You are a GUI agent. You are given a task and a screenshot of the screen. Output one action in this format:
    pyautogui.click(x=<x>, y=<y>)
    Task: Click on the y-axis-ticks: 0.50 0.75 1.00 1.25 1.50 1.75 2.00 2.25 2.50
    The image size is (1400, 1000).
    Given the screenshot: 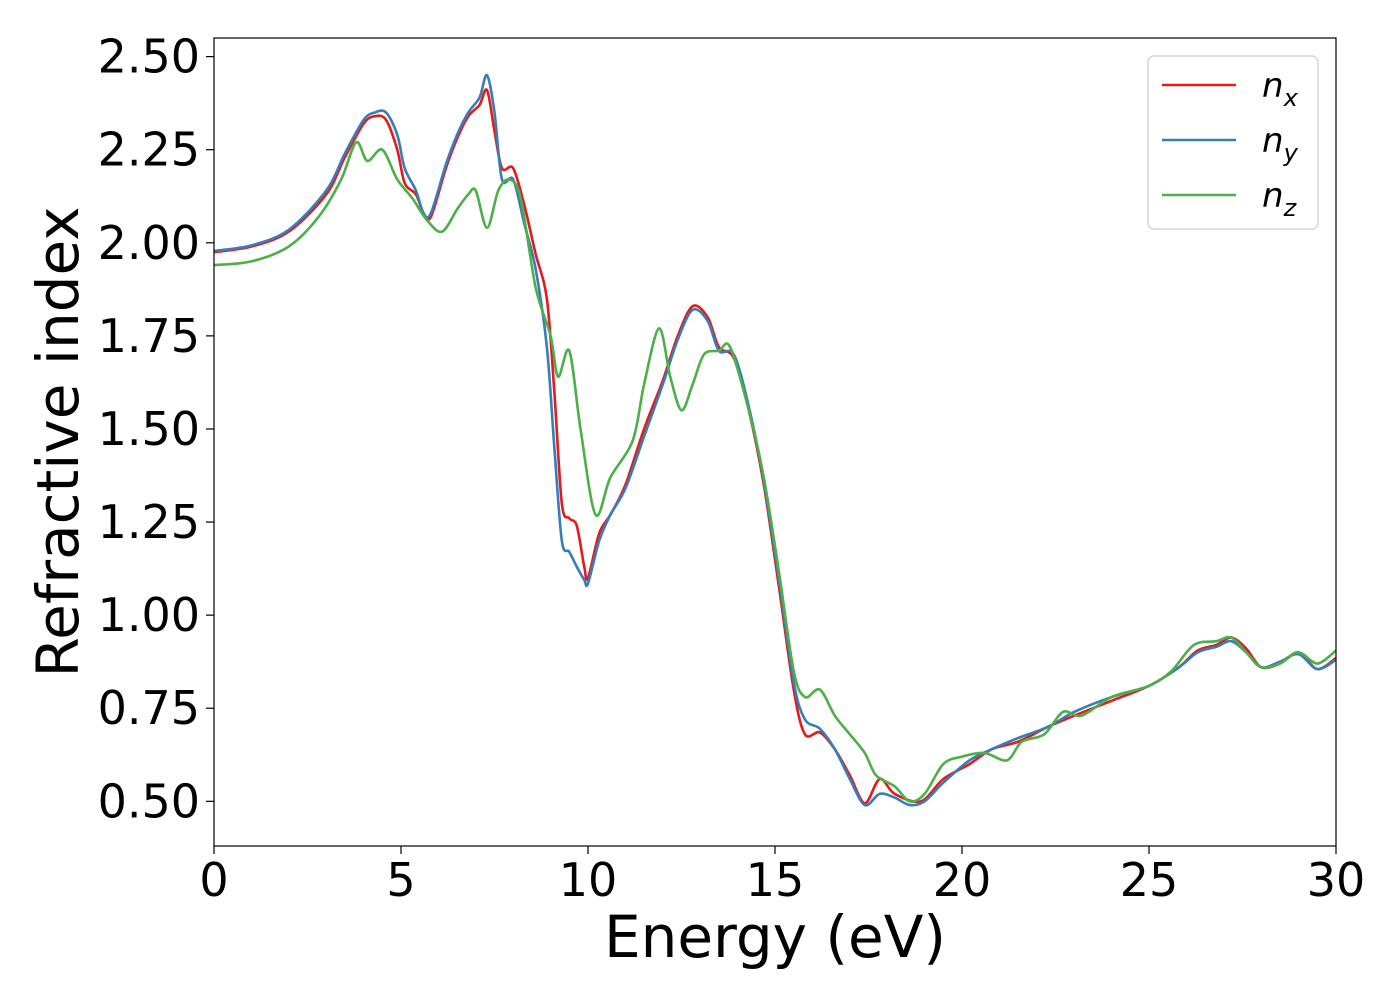 What is the action you would take?
    pyautogui.click(x=156, y=429)
    